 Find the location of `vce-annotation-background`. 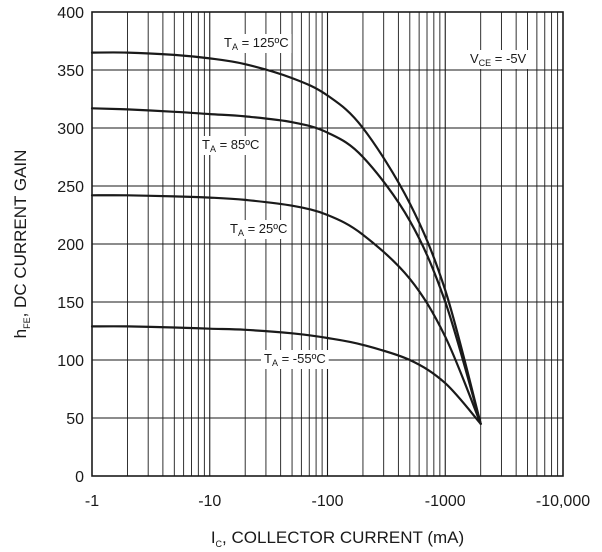

vce-annotation-background is located at coordinates (498, 59).